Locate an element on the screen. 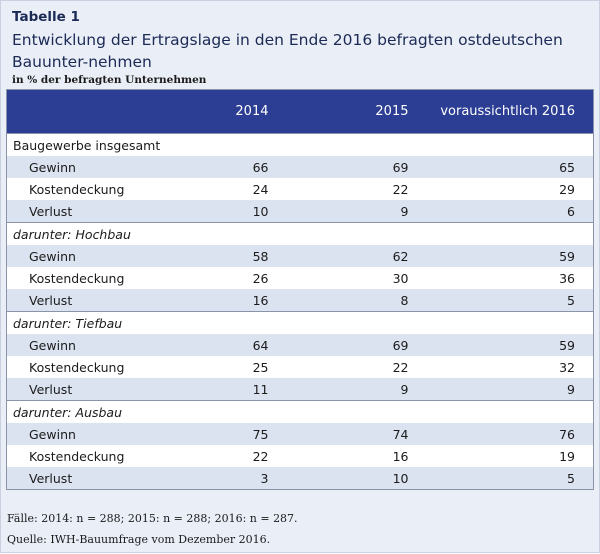  value-cell: 6 is located at coordinates (510, 211).